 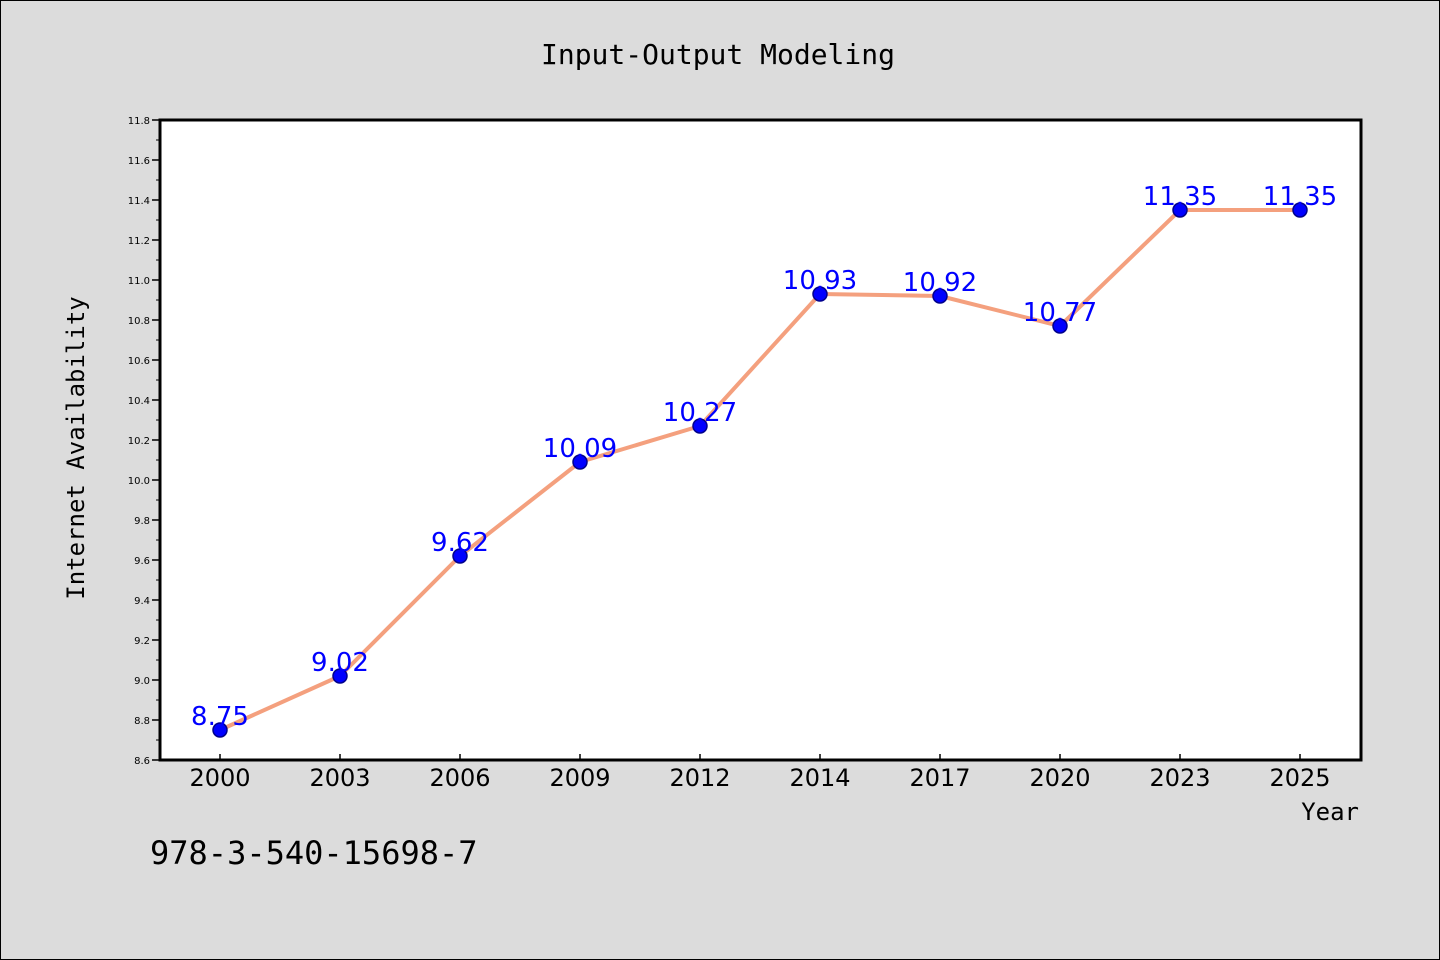 I want to click on y-tick-label: 9.8, so click(x=142, y=521).